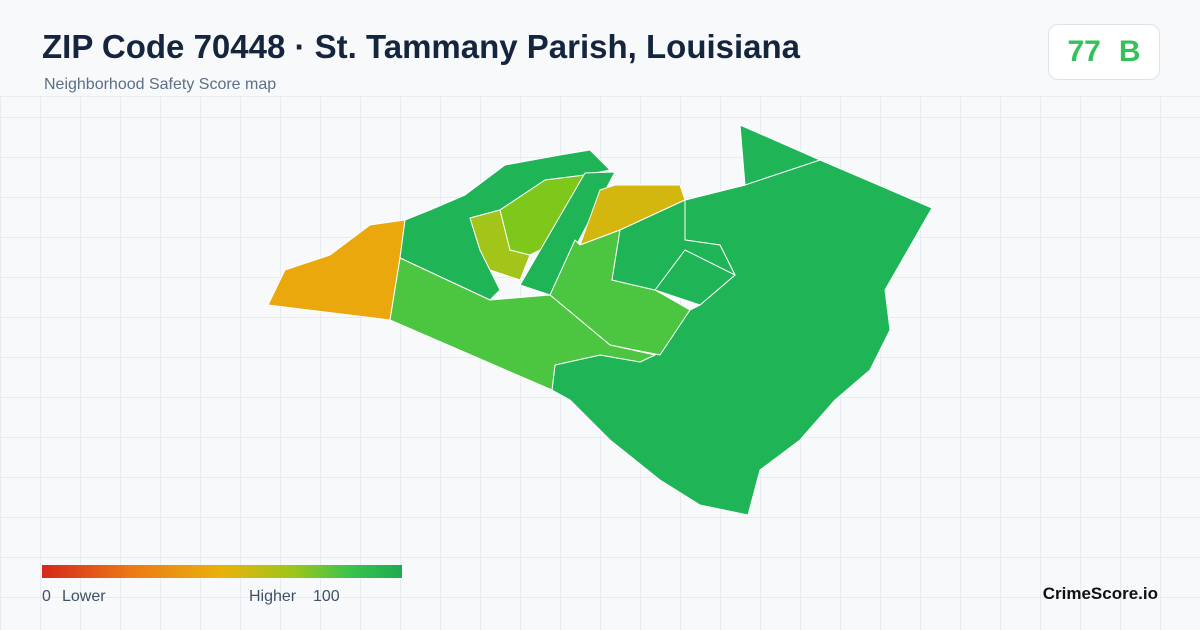  What do you see at coordinates (326, 596) in the screenshot?
I see `legend-max: 100` at bounding box center [326, 596].